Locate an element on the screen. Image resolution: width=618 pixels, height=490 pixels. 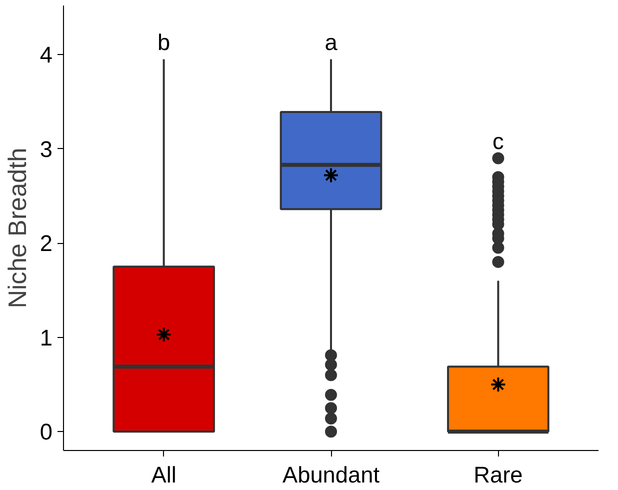
x-tick-label: Abundant is located at coordinates (331, 475).